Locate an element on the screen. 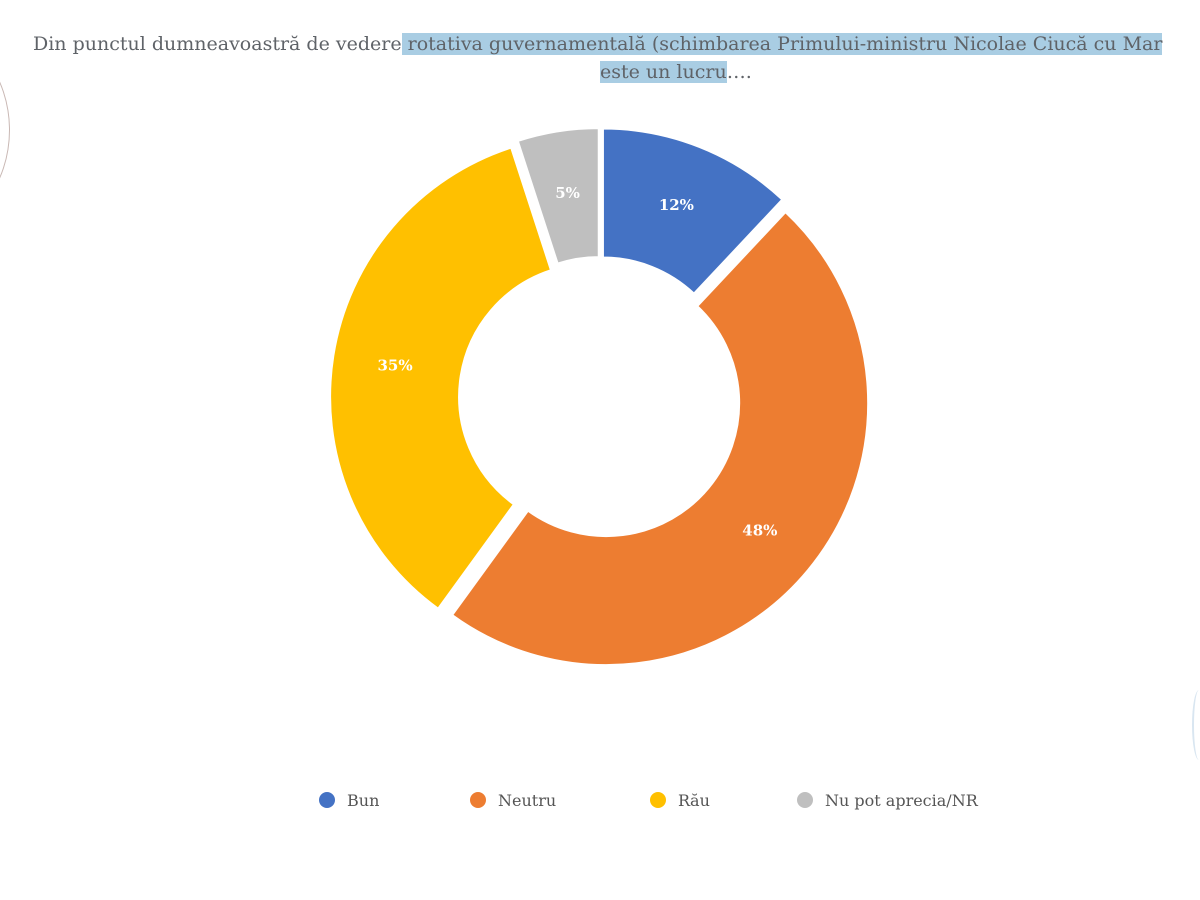 The height and width of the screenshot is (900, 1200). slice-data-label: 35% is located at coordinates (394, 366).